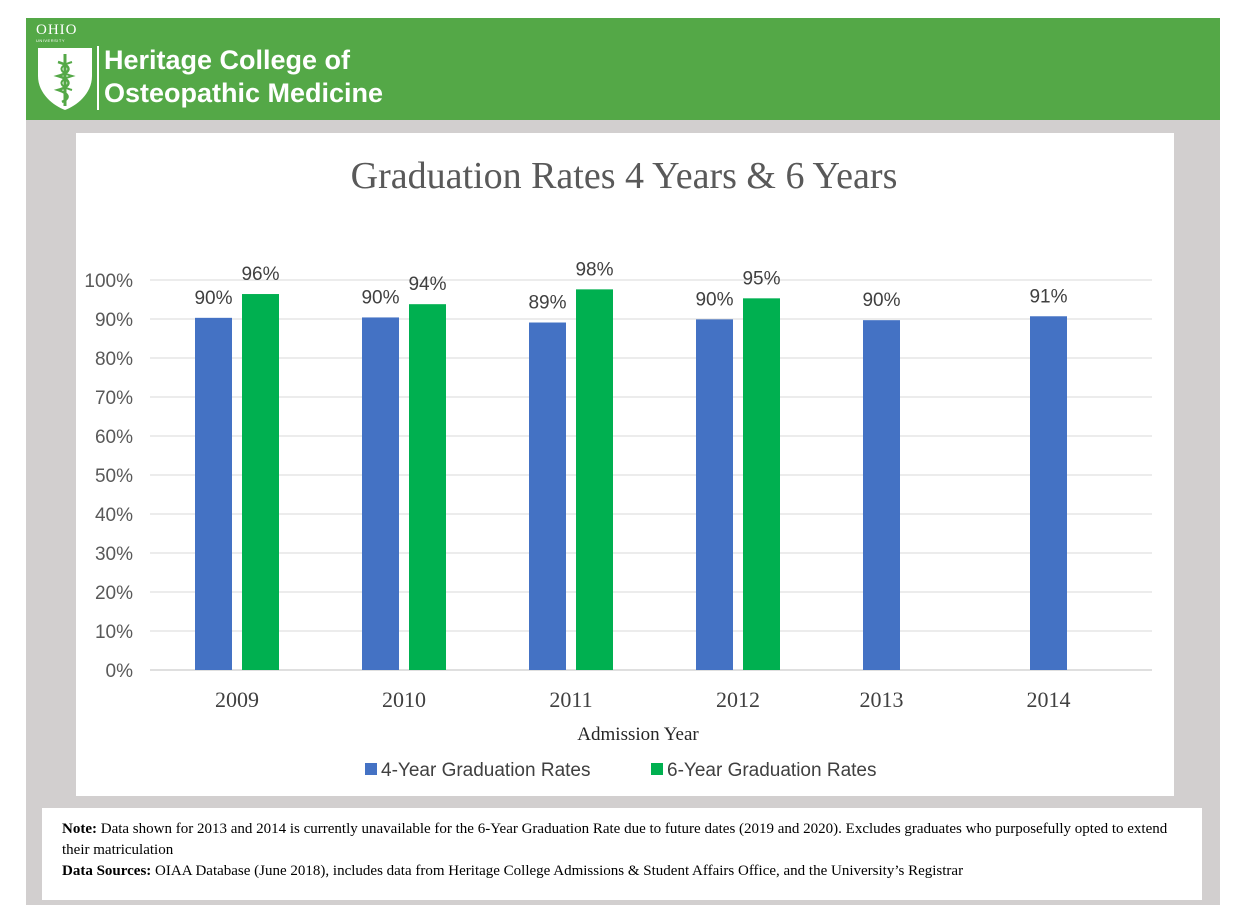 The image size is (1237, 923). Describe the element at coordinates (114, 593) in the screenshot. I see `y-tick-label: 20%` at that location.